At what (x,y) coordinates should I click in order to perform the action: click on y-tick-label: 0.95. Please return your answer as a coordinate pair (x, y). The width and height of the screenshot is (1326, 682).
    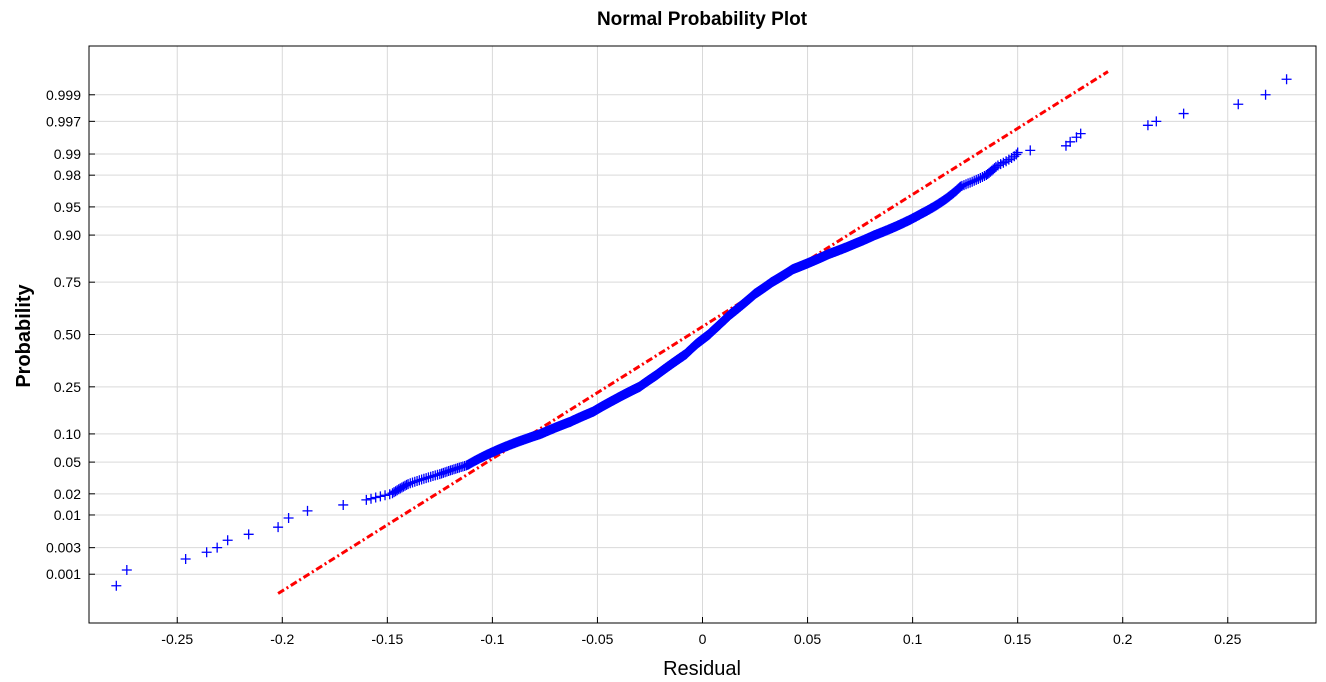
    Looking at the image, I should click on (67, 207).